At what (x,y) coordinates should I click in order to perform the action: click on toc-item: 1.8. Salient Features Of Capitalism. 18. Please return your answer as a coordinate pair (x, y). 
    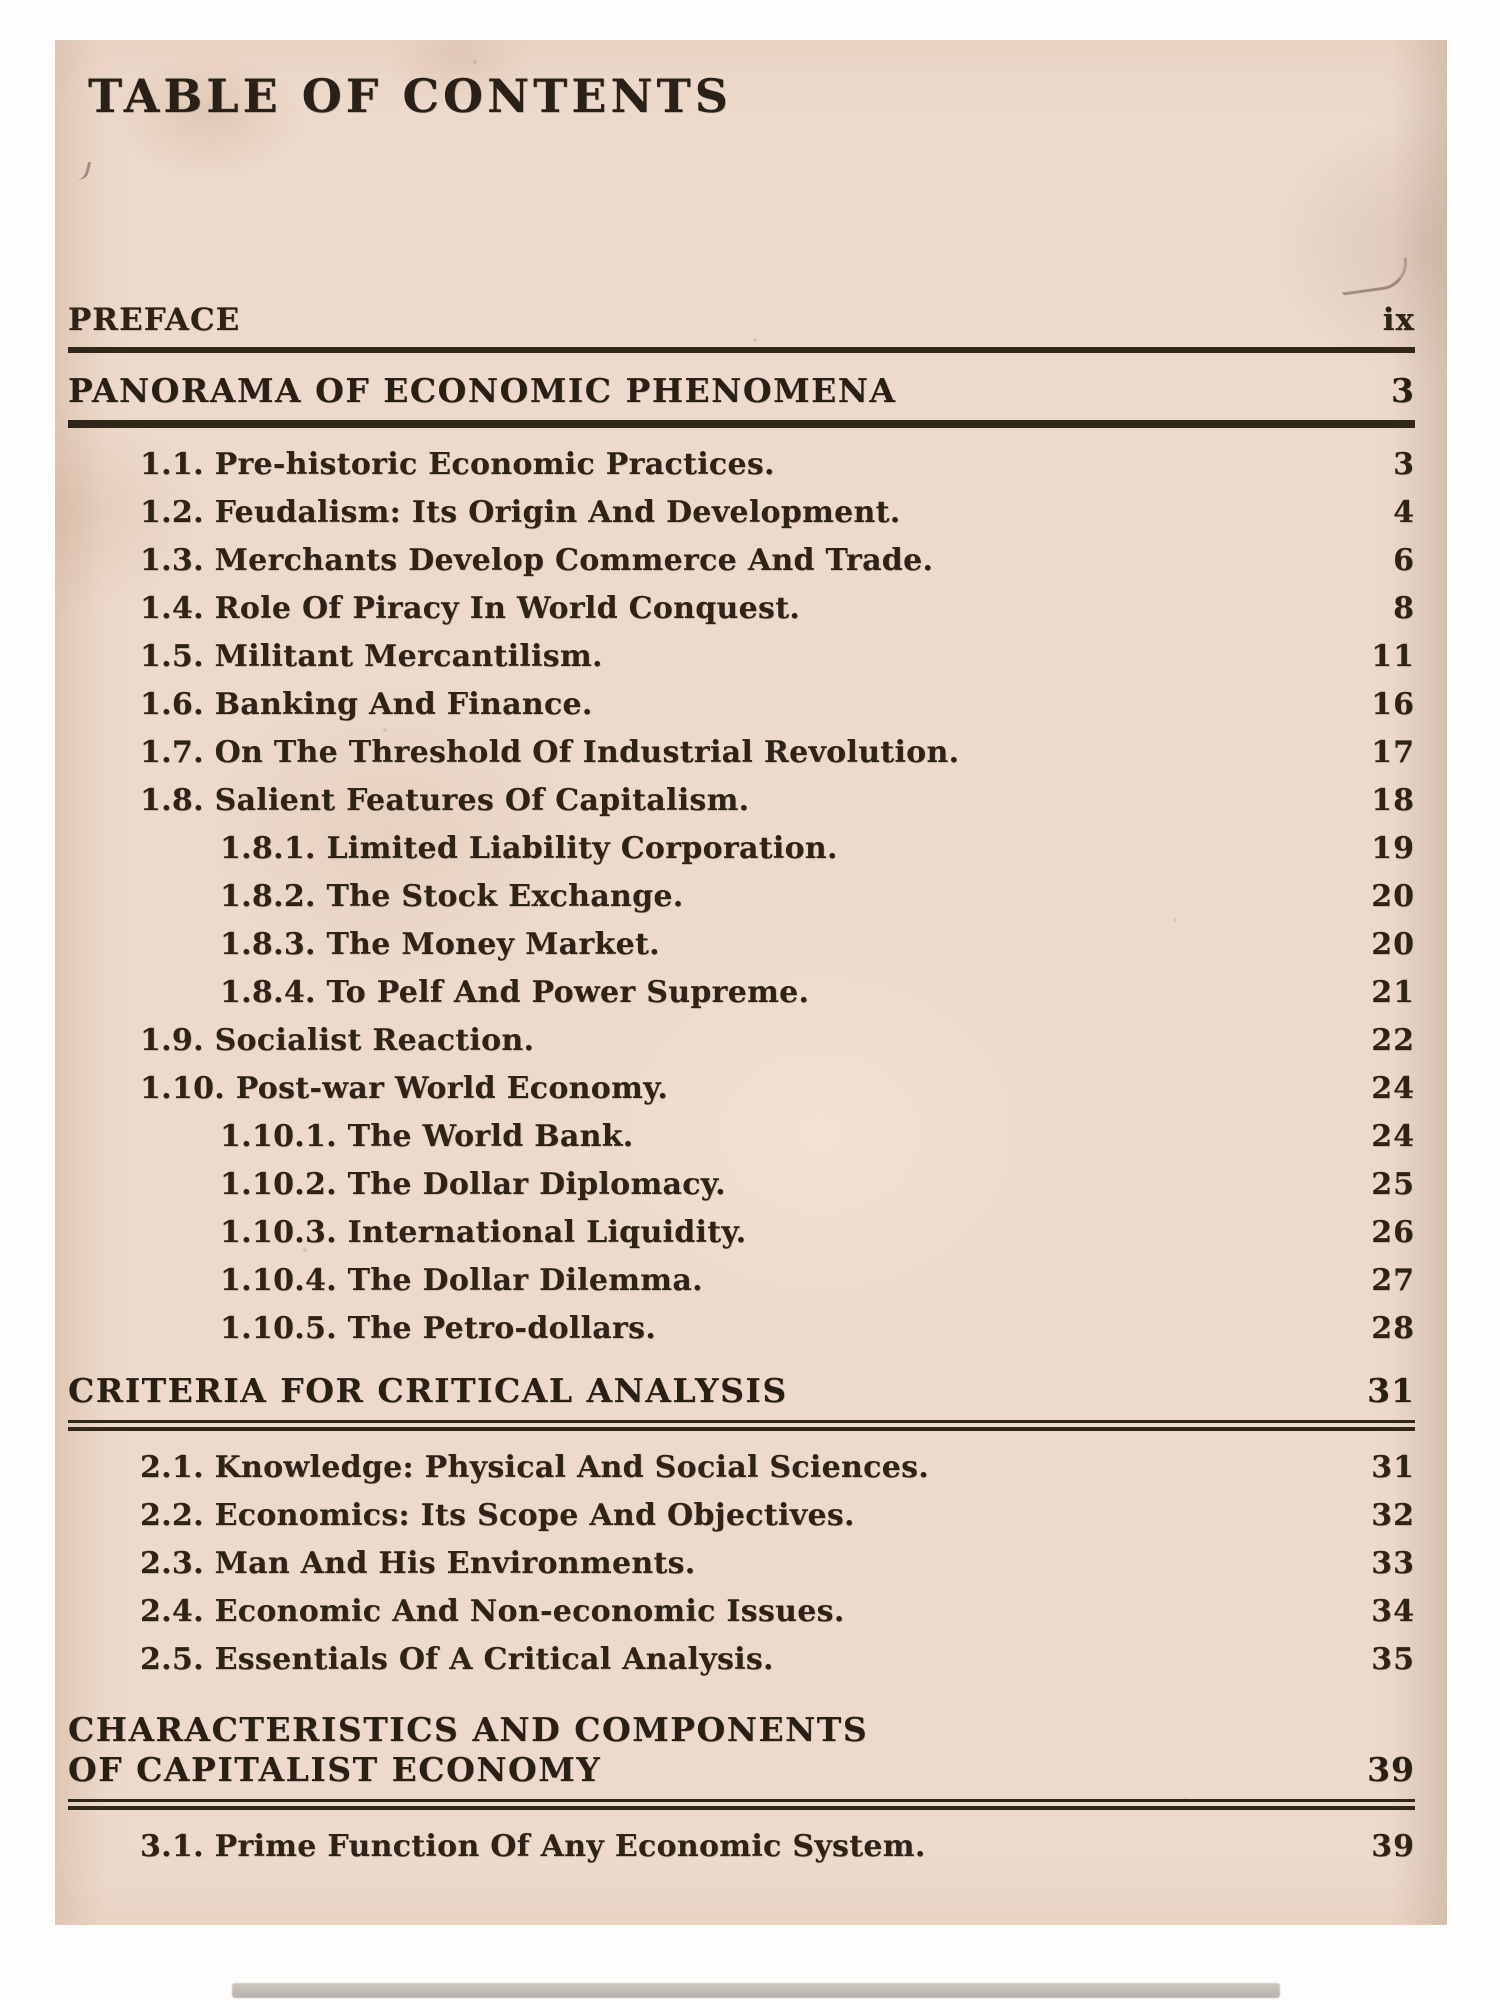
    Looking at the image, I should click on (741, 801).